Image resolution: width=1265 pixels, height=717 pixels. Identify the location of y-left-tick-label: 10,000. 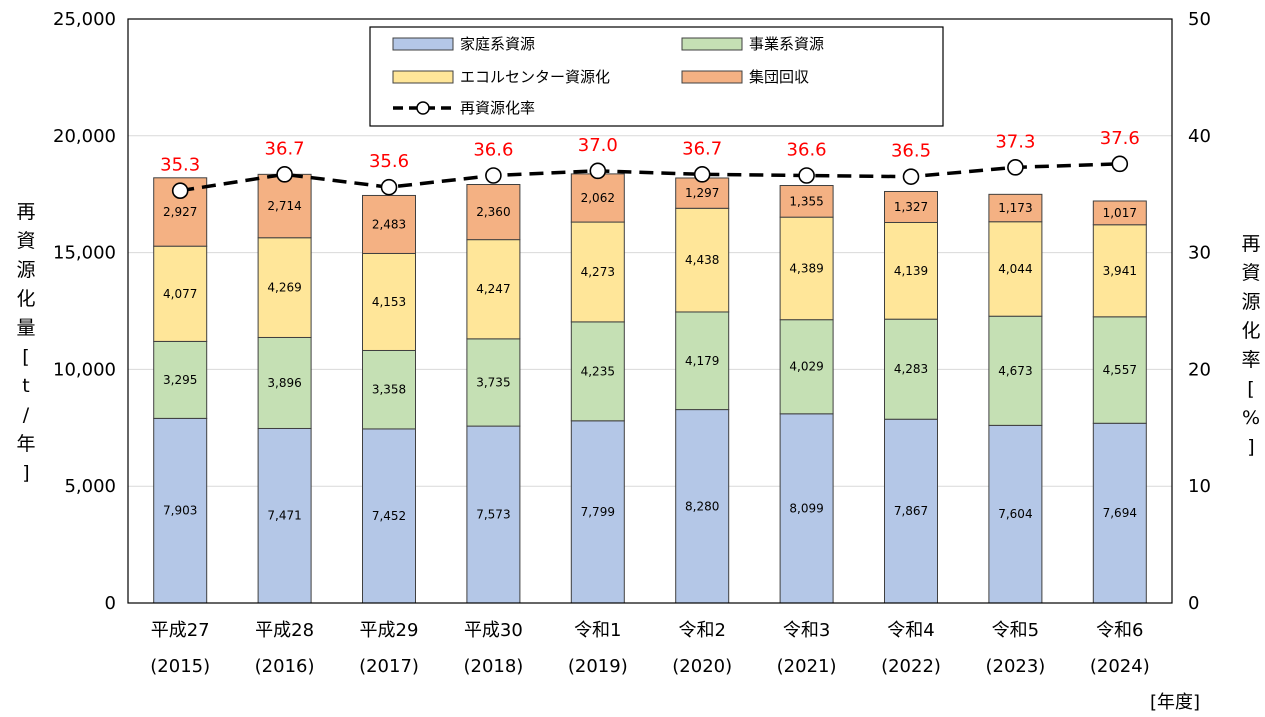
(84, 369).